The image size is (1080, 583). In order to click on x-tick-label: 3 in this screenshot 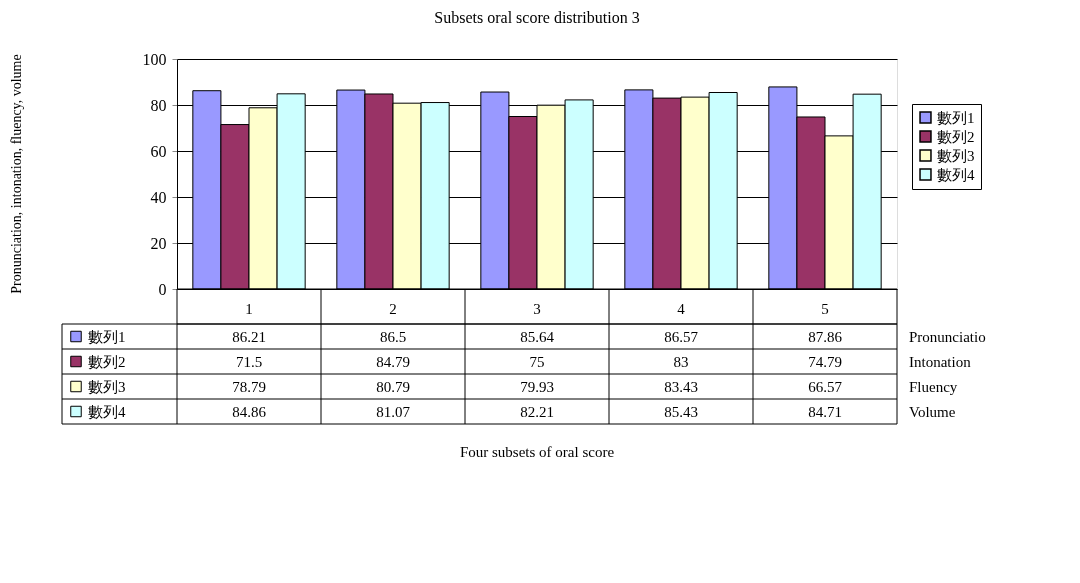, I will do `click(537, 308)`.